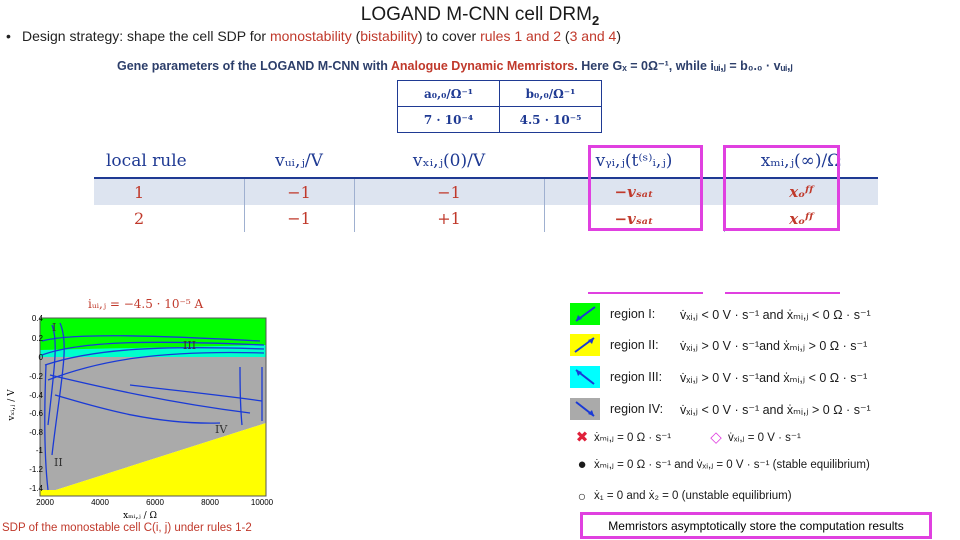 The height and width of the screenshot is (540, 960). What do you see at coordinates (633, 438) in the screenshot?
I see `legend-x-nullcline: ẋₘᵢ,ⱼ = 0 Ω · s⁻¹` at bounding box center [633, 438].